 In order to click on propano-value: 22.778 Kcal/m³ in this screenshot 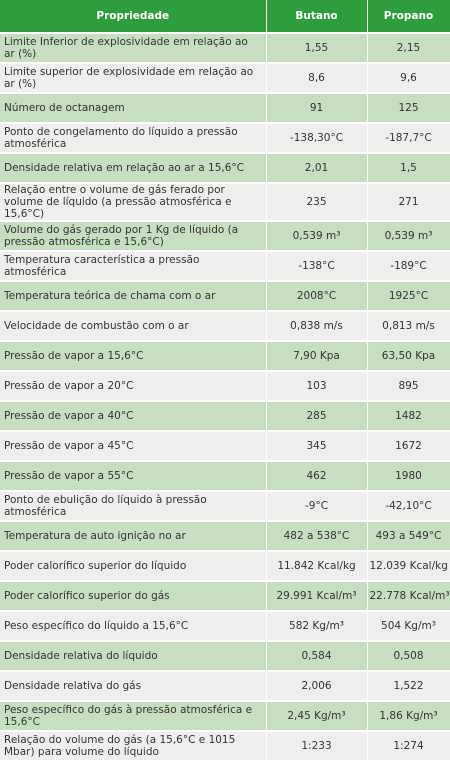, I will do `click(408, 596)`.